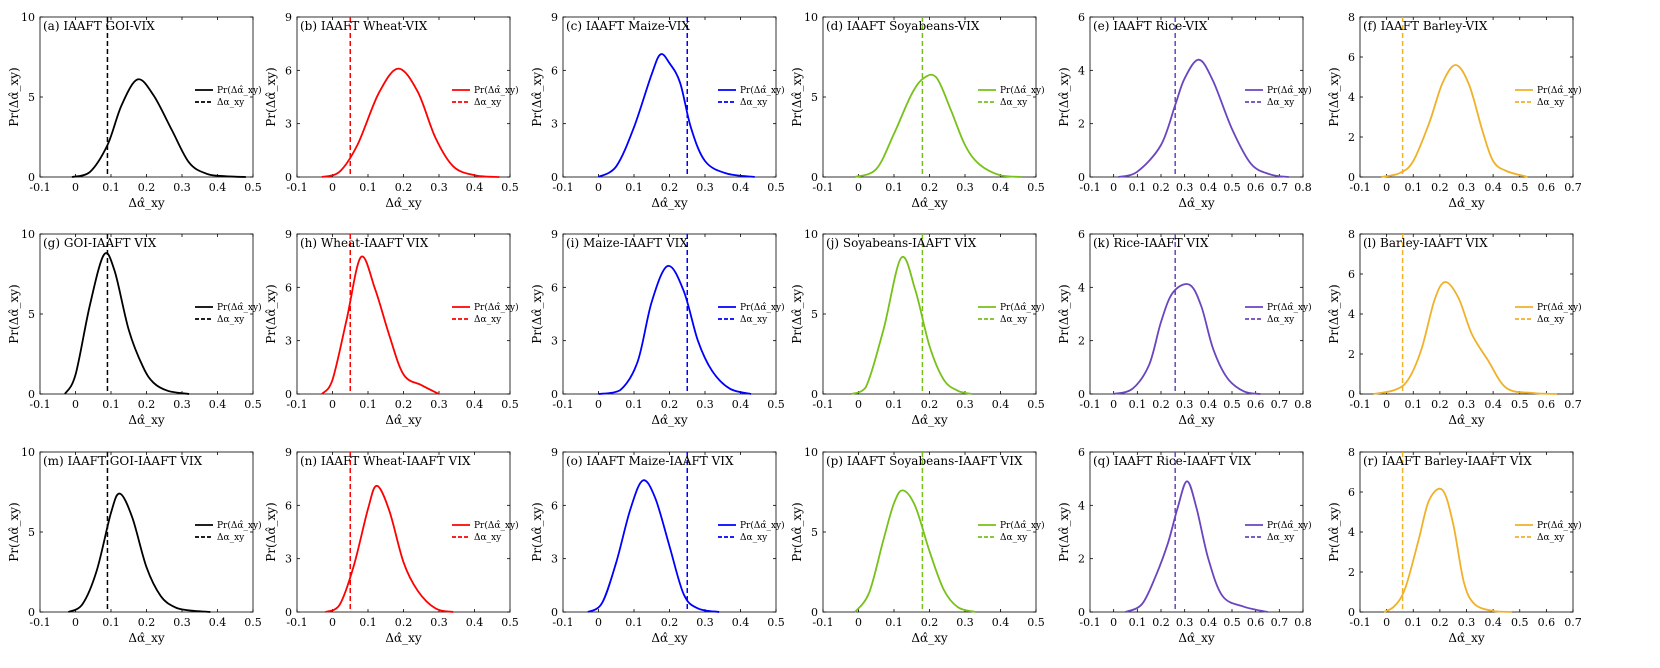 Image resolution: width=1660 pixels, height=668 pixels. What do you see at coordinates (901, 243) in the screenshot?
I see `panel-title: (j) Soyabeans-IAAFT VIX` at bounding box center [901, 243].